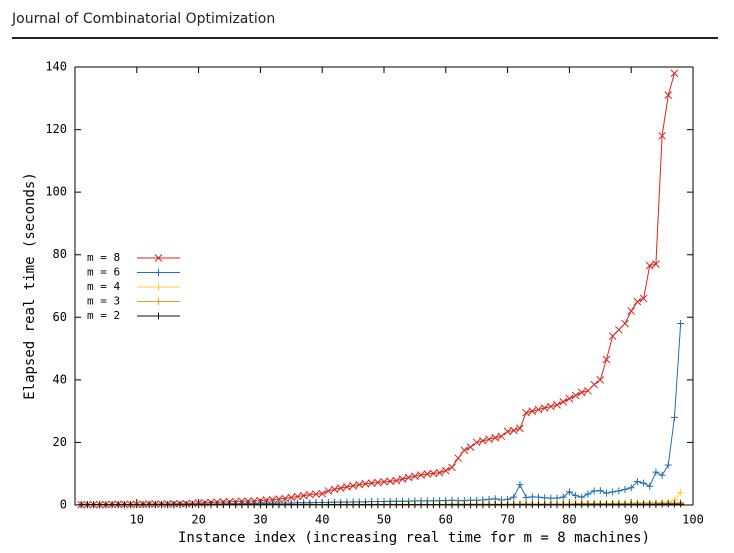 This screenshot has height=553, width=734. Describe the element at coordinates (260, 520) in the screenshot. I see `x-tick-label: 30` at that location.